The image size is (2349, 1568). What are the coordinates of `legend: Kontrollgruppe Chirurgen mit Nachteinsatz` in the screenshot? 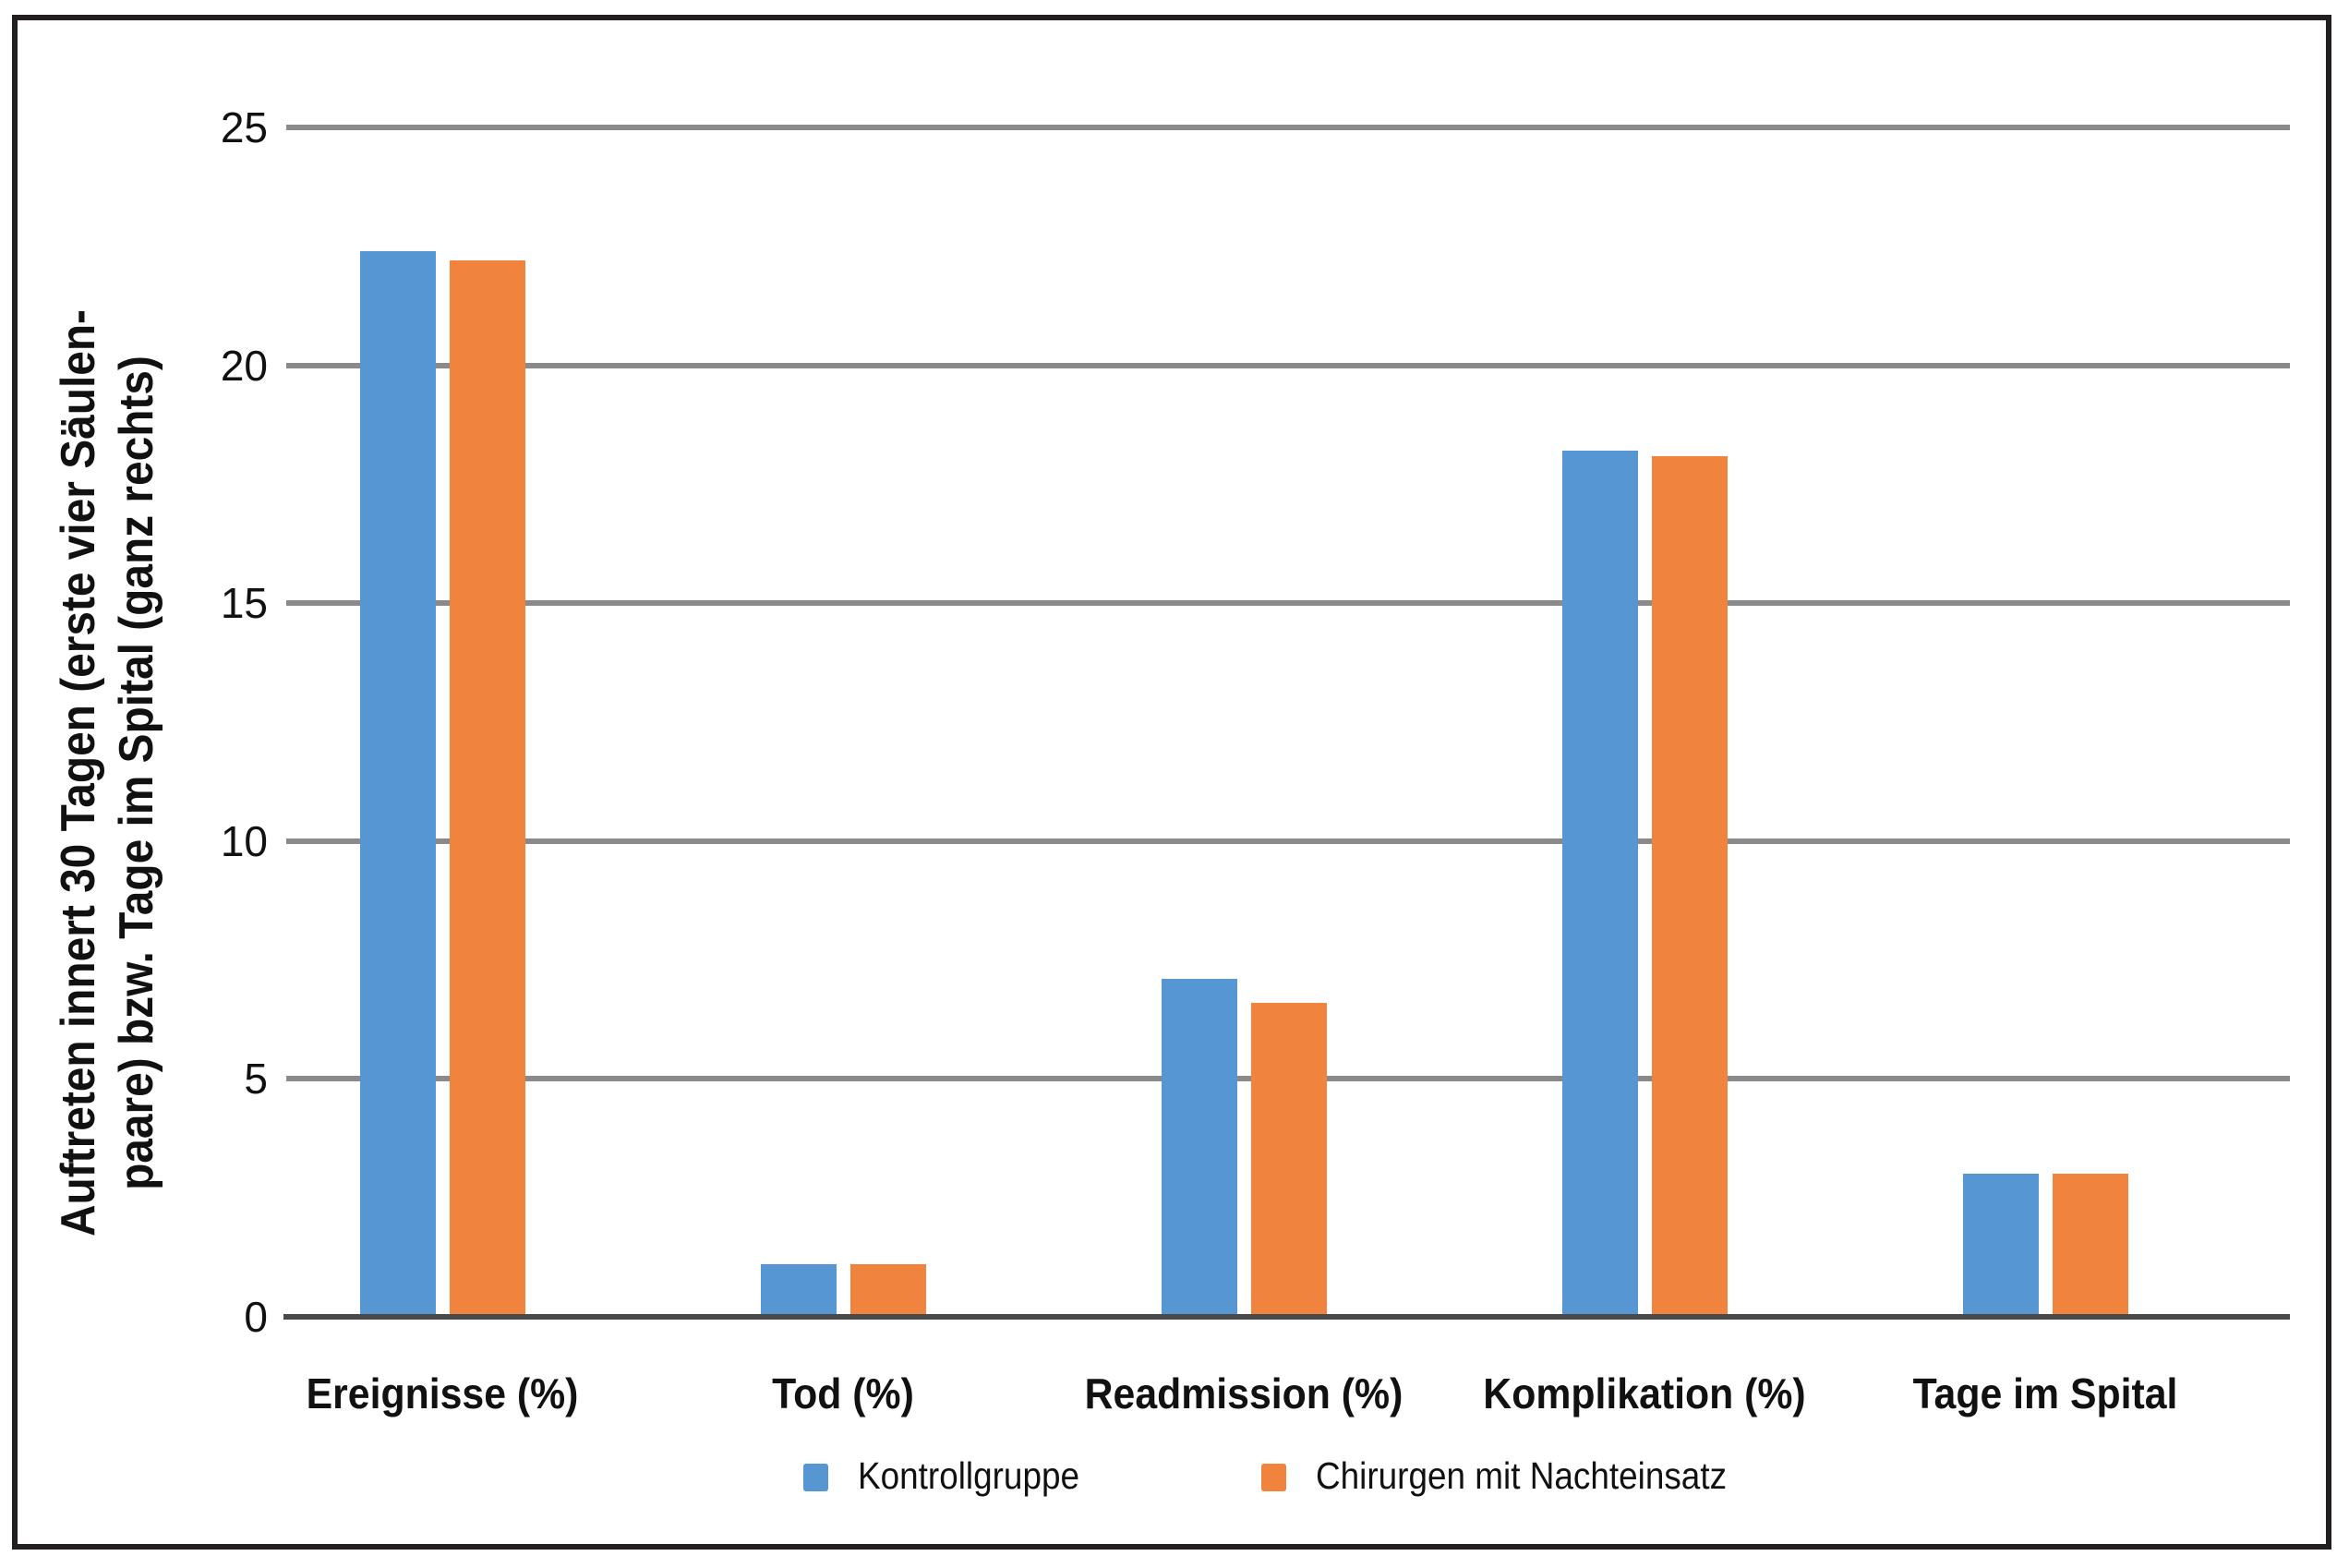 It's located at (1288, 1476).